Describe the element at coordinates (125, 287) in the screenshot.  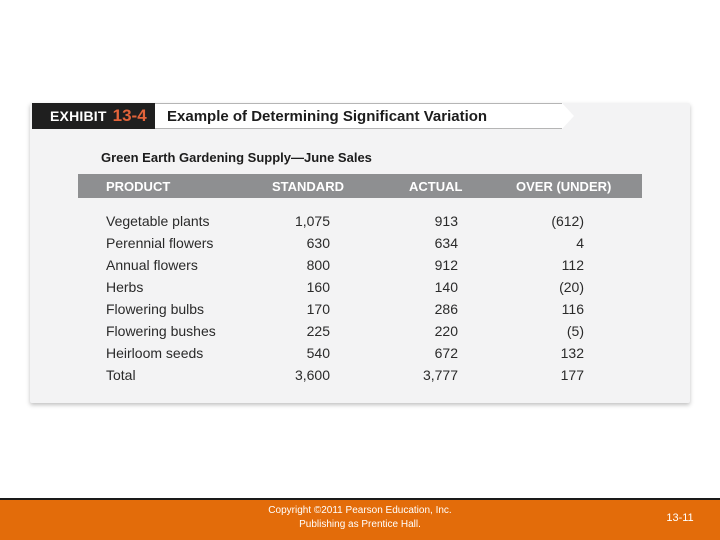
I see `cell-product: Herbs` at that location.